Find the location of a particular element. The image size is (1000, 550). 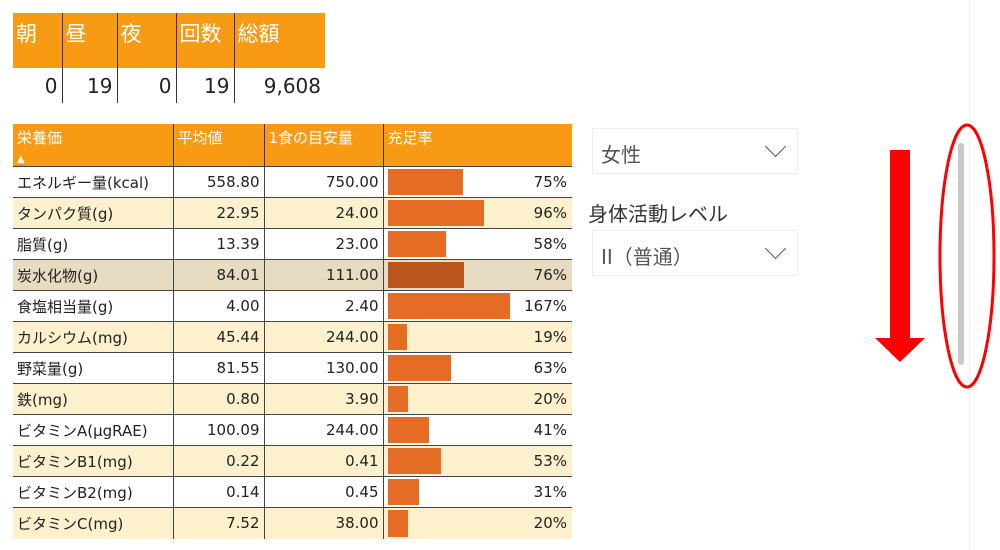

average-value: 22.95 is located at coordinates (218, 213).